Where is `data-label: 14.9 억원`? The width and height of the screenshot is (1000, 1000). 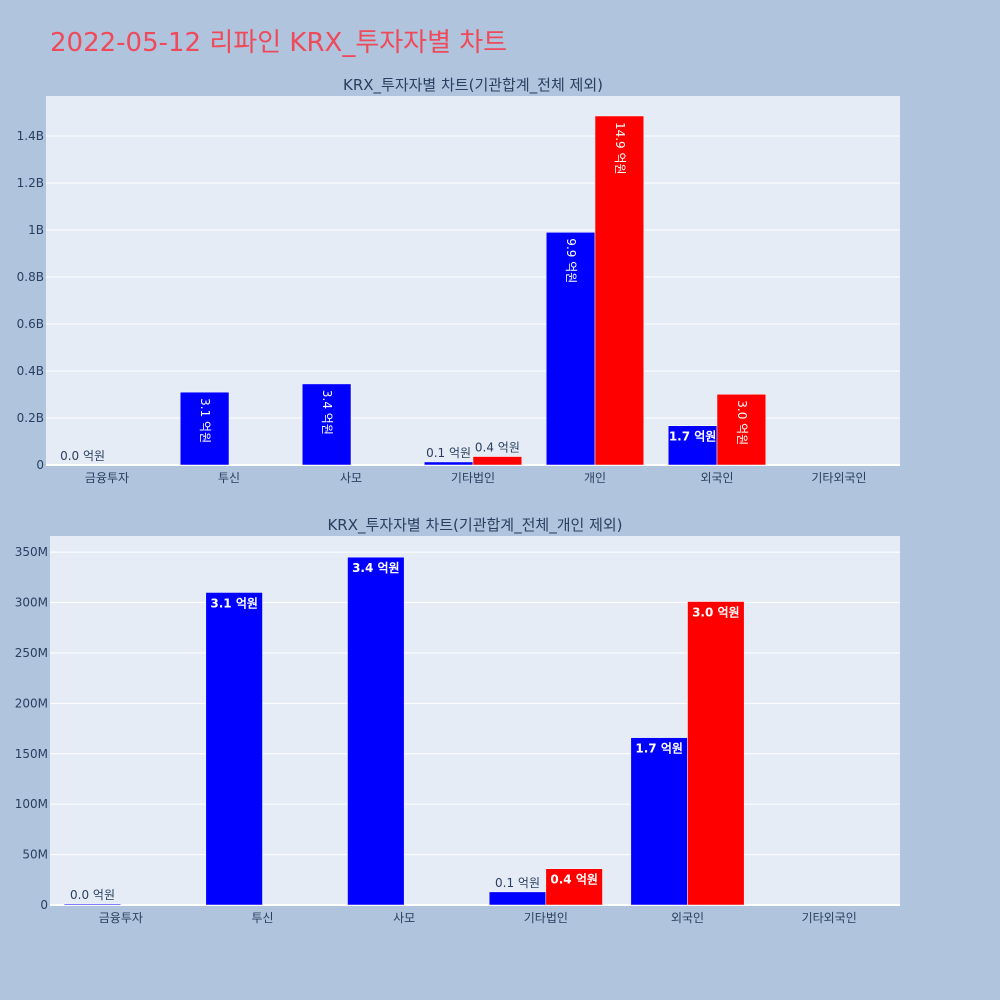 data-label: 14.9 억원 is located at coordinates (620, 148).